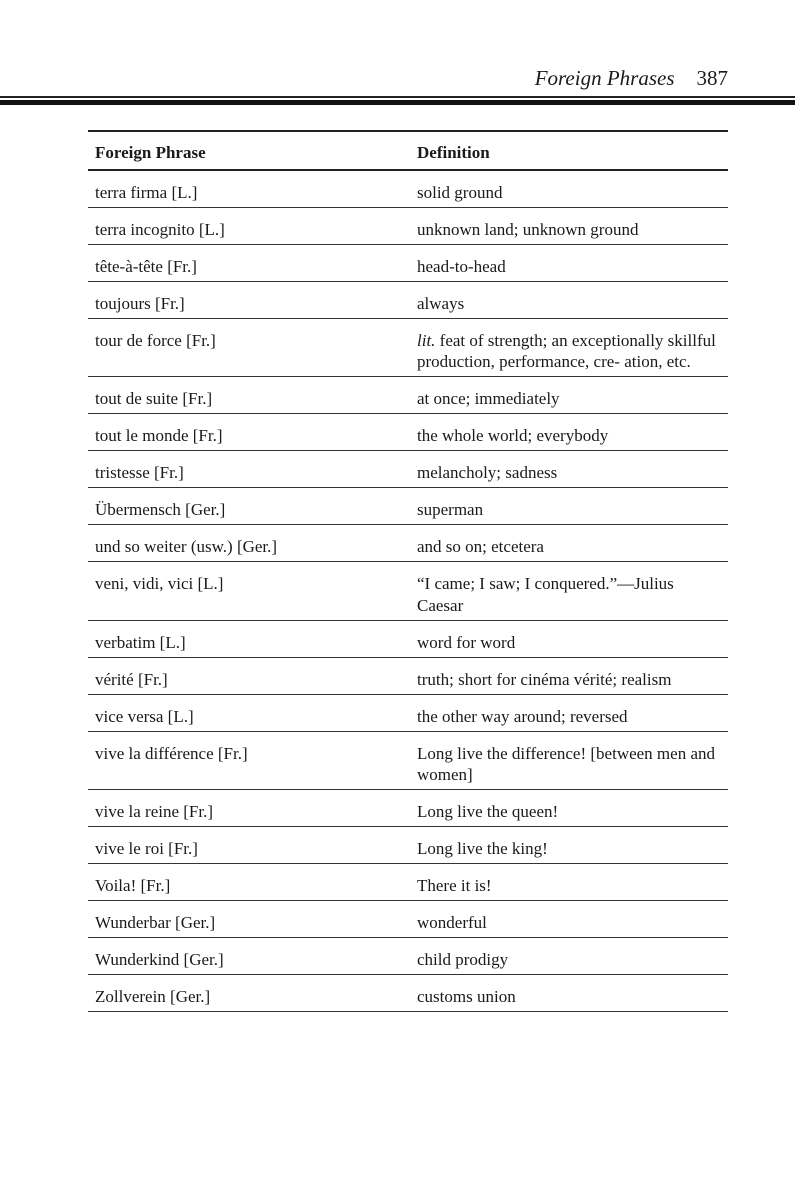 This screenshot has width=795, height=1200. Describe the element at coordinates (154, 811) in the screenshot. I see `phrase-cell: vive la reine [Fr.]` at that location.